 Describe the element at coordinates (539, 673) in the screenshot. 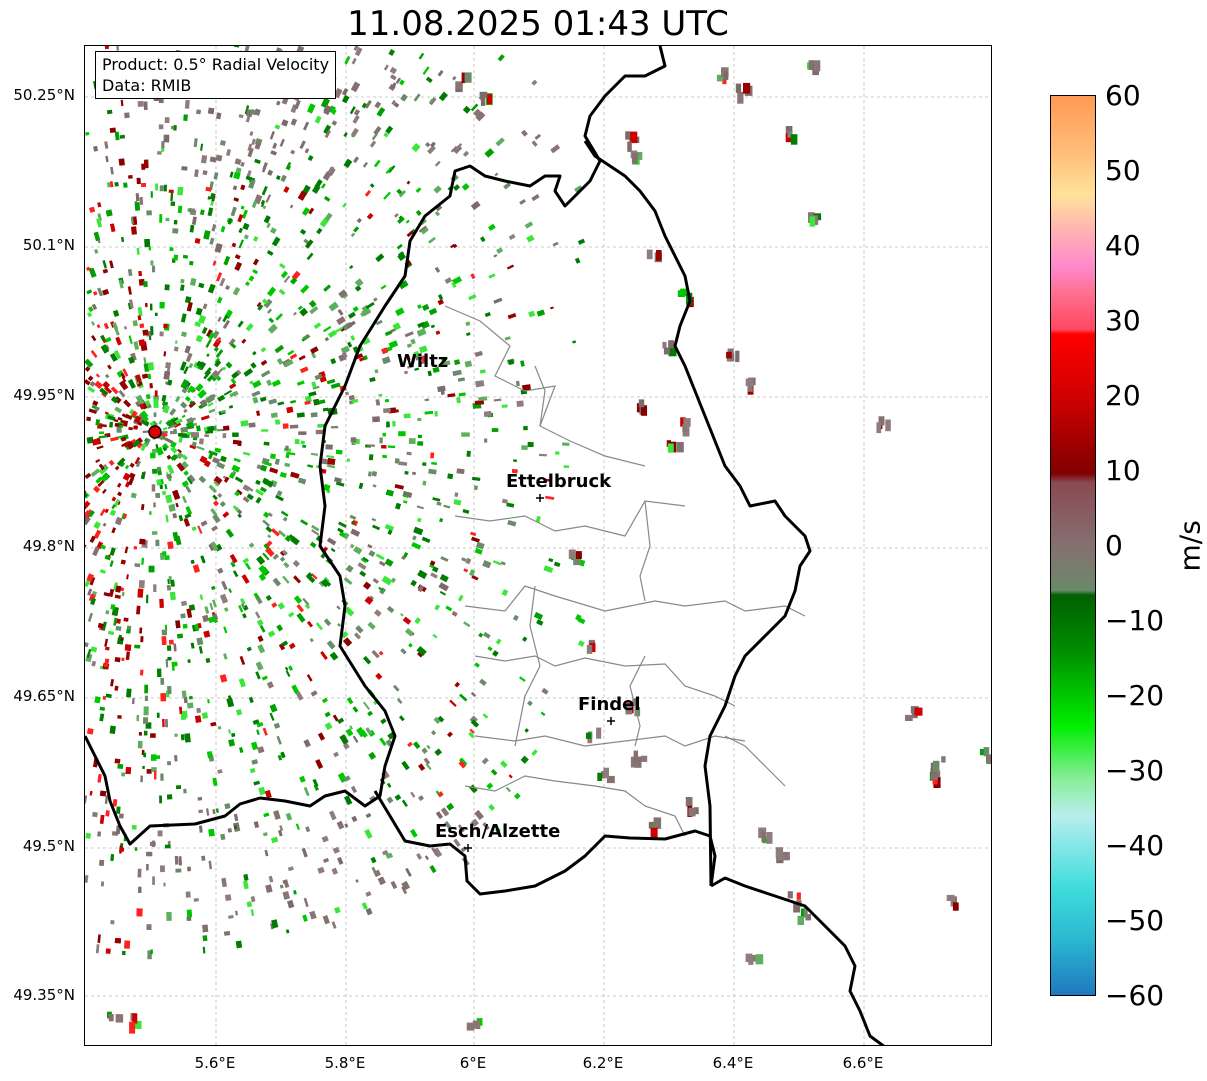

I see `city-markers` at that location.